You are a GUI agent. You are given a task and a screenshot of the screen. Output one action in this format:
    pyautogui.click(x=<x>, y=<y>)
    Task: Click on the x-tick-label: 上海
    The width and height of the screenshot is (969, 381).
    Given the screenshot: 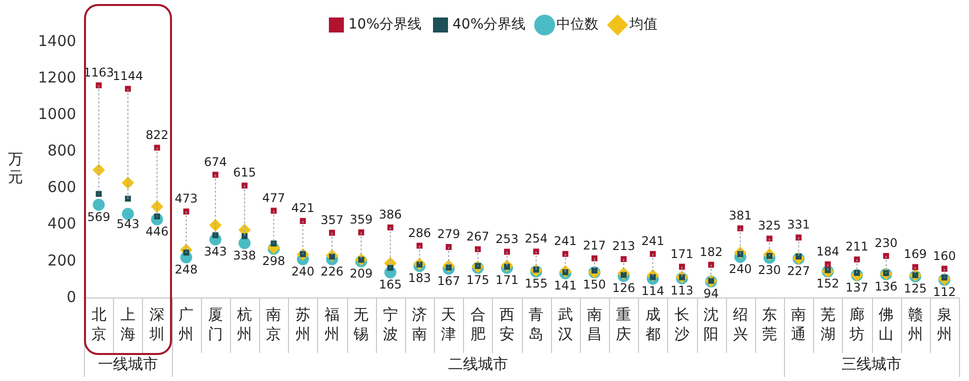 What is the action you would take?
    pyautogui.click(x=128, y=325)
    